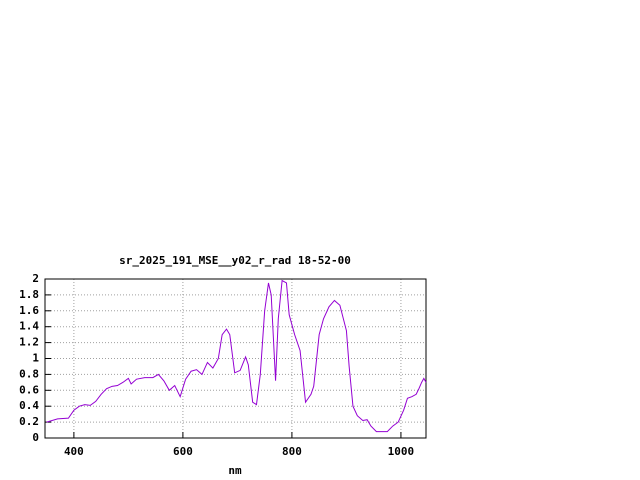  I want to click on y-tick-label: 2, so click(35, 278).